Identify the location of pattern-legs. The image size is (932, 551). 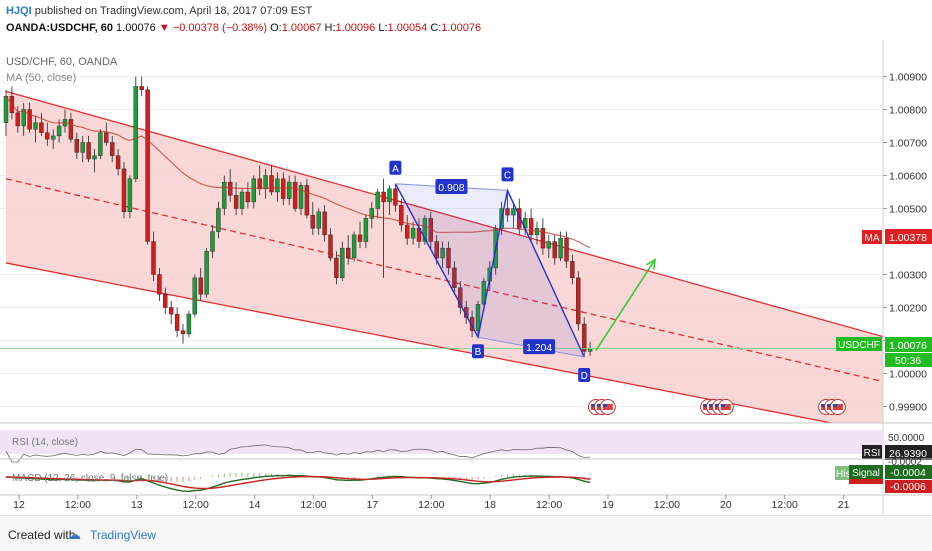
(489, 270).